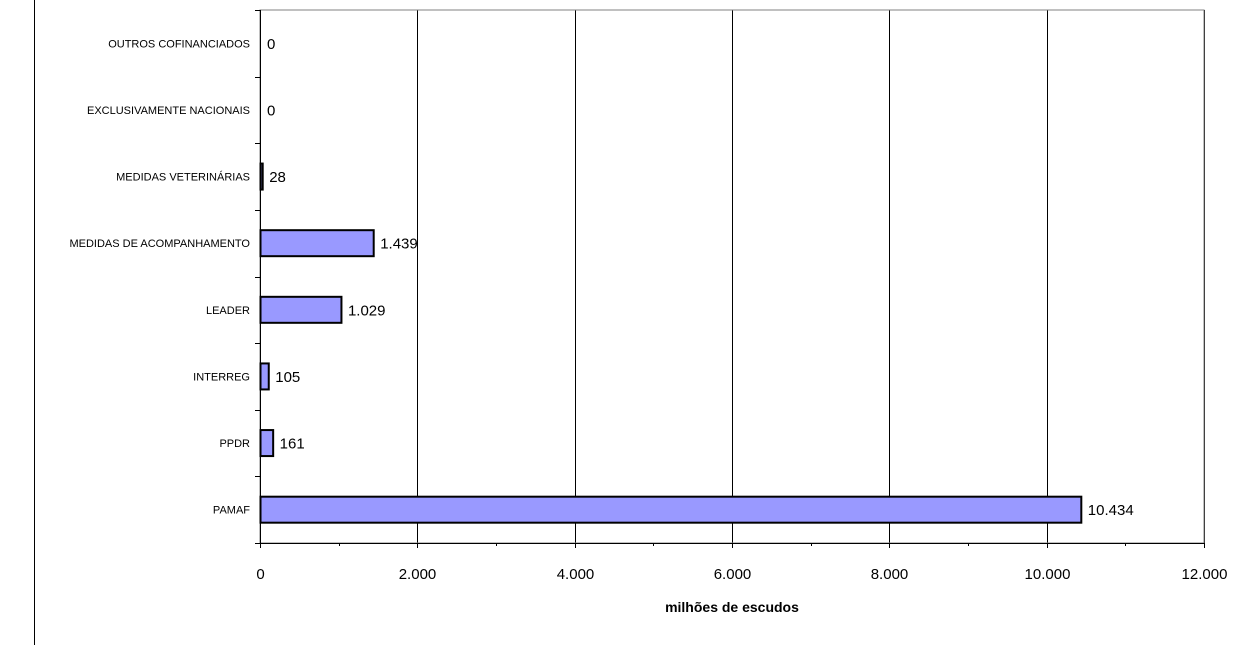 This screenshot has width=1254, height=650. What do you see at coordinates (418, 574) in the screenshot?
I see `x-tick-label: 2.000` at bounding box center [418, 574].